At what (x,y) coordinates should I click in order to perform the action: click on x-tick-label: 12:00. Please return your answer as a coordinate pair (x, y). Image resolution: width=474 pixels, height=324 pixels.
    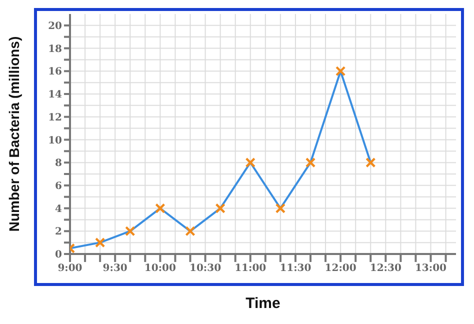
    Looking at the image, I should click on (340, 268).